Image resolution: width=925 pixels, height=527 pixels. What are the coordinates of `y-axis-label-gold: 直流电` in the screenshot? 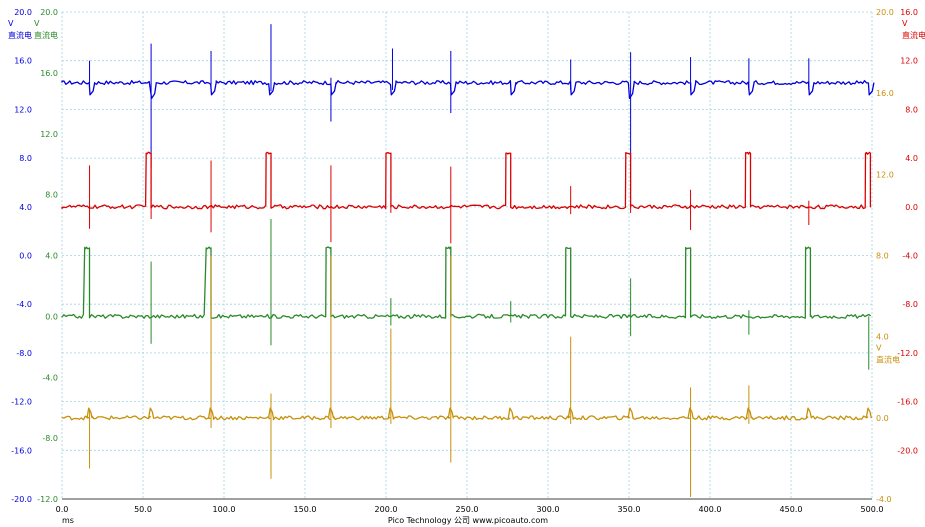 It's located at (888, 360).